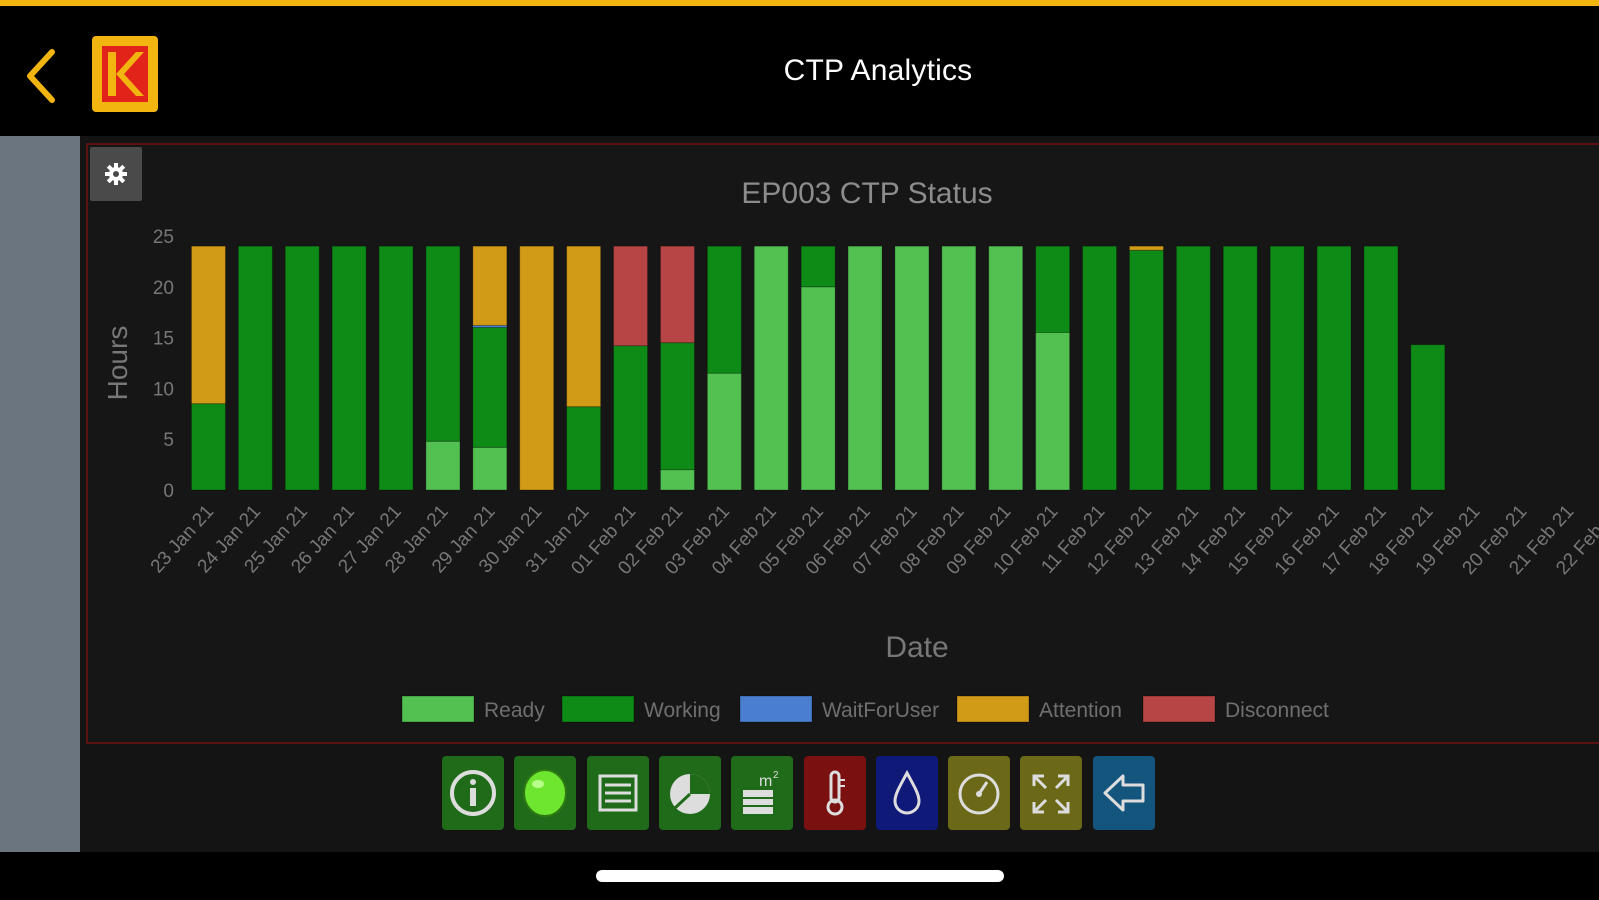  I want to click on svg-text: m, so click(765, 781).